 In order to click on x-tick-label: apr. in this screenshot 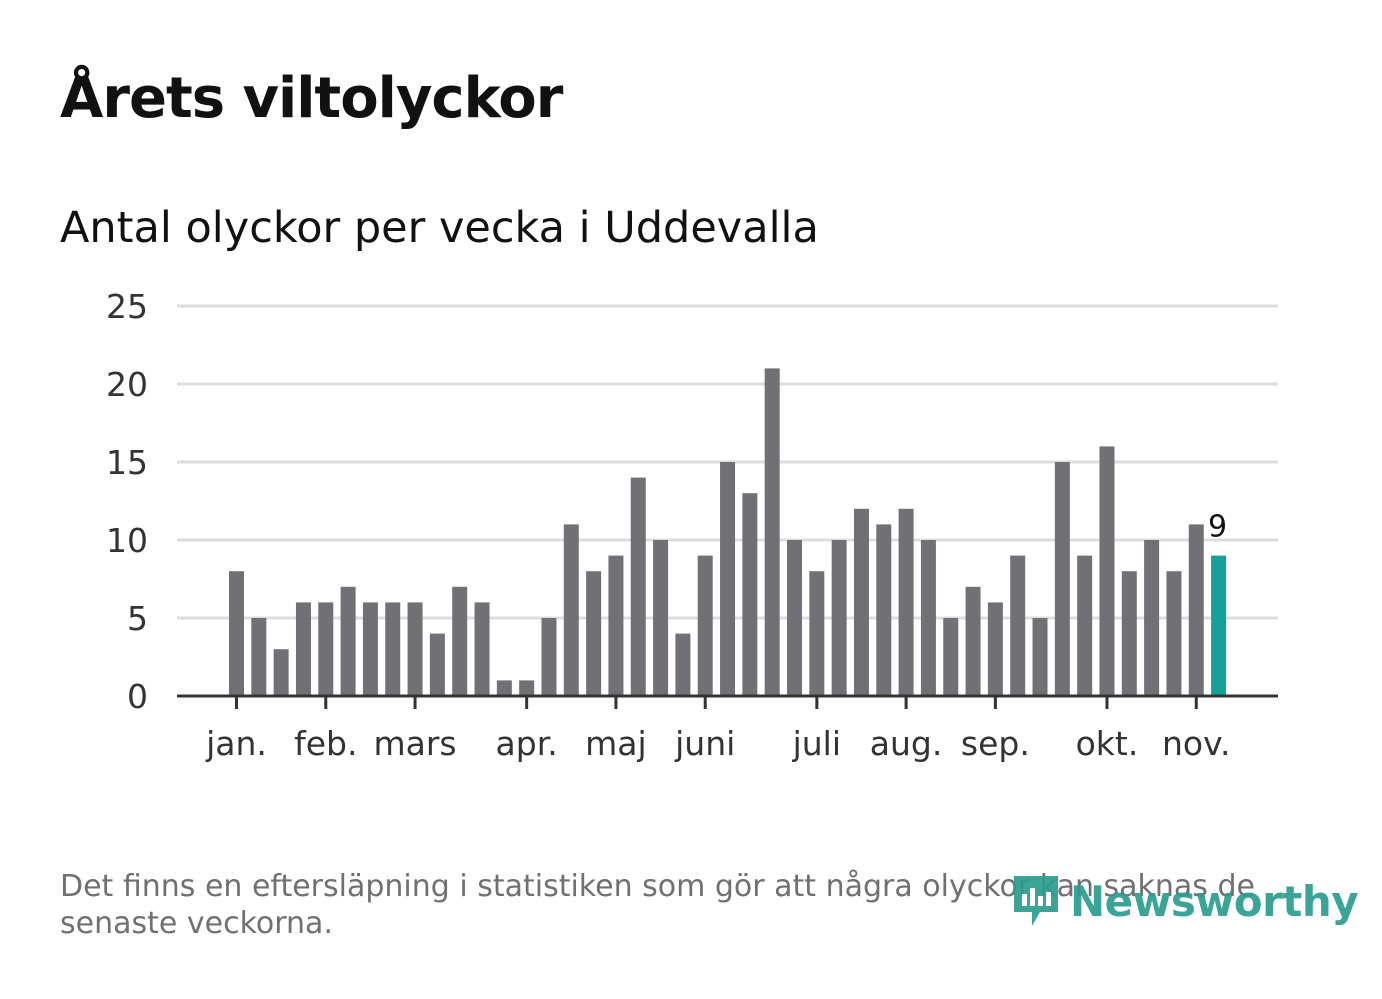, I will do `click(527, 743)`.